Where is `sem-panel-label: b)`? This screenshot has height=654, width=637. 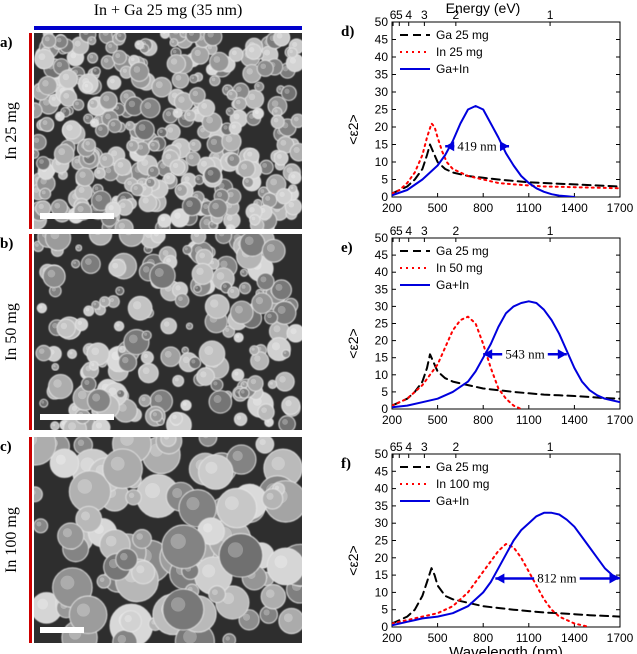 sem-panel-label: b) is located at coordinates (6, 244).